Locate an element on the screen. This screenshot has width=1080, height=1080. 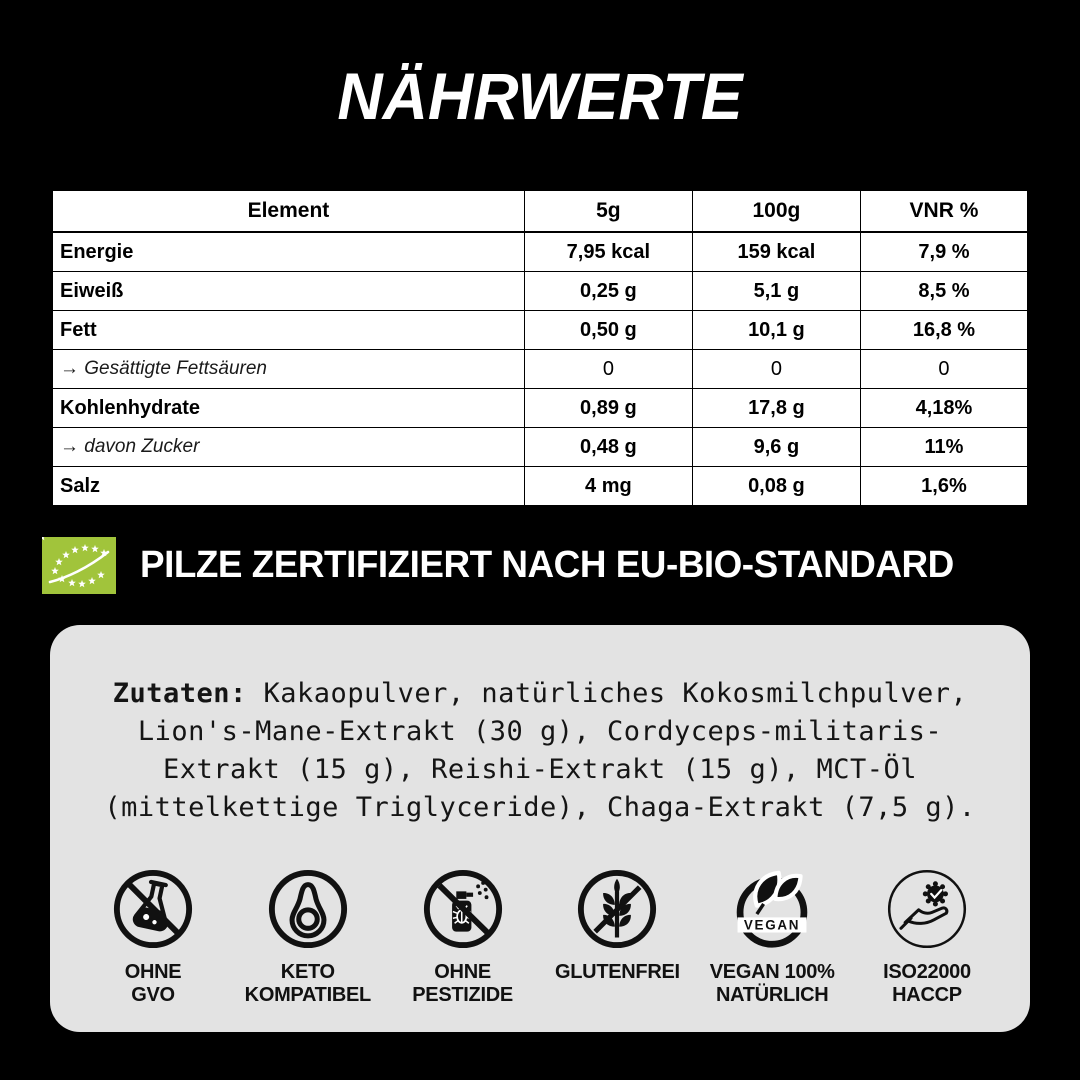
eu-organic-leaf-icon is located at coordinates (79, 565).